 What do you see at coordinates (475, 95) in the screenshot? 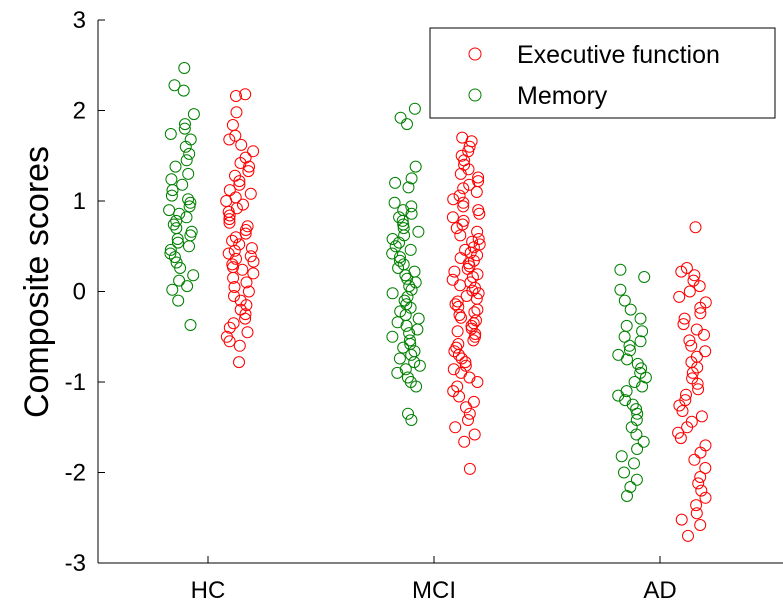
I see `legend-marker-memory` at bounding box center [475, 95].